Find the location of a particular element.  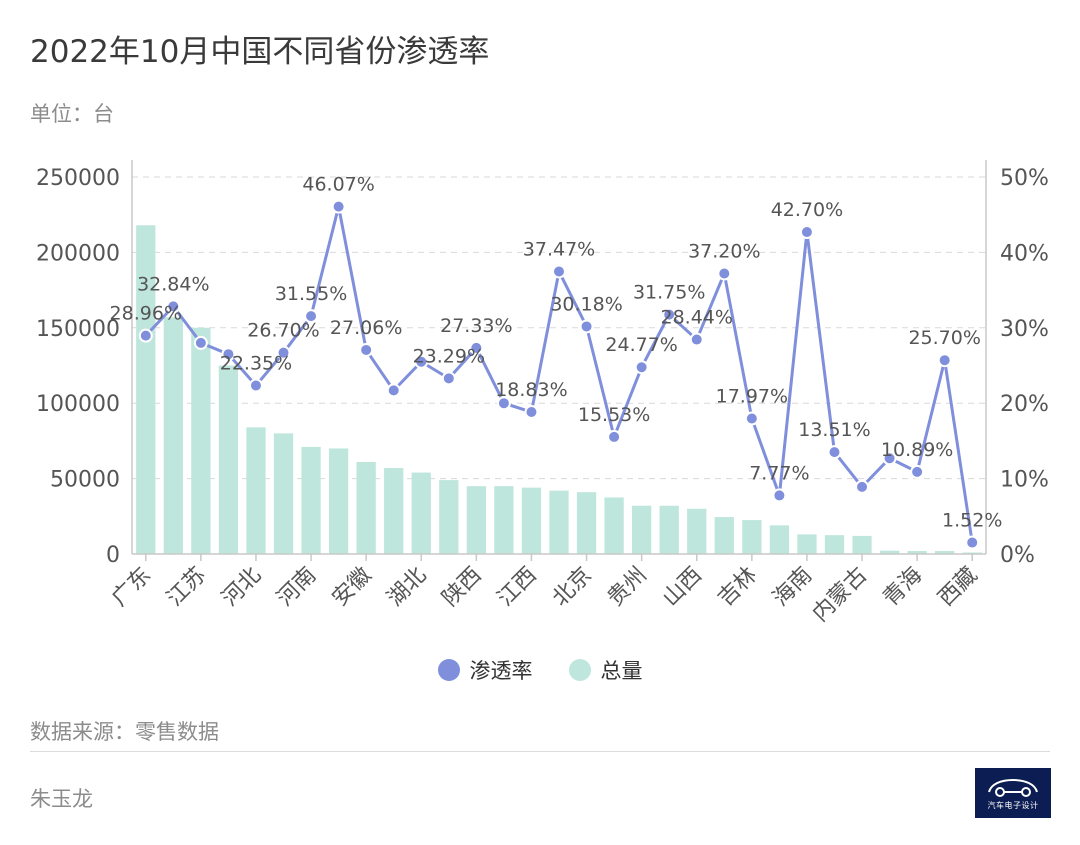

rate-point-山东 is located at coordinates (228, 354).